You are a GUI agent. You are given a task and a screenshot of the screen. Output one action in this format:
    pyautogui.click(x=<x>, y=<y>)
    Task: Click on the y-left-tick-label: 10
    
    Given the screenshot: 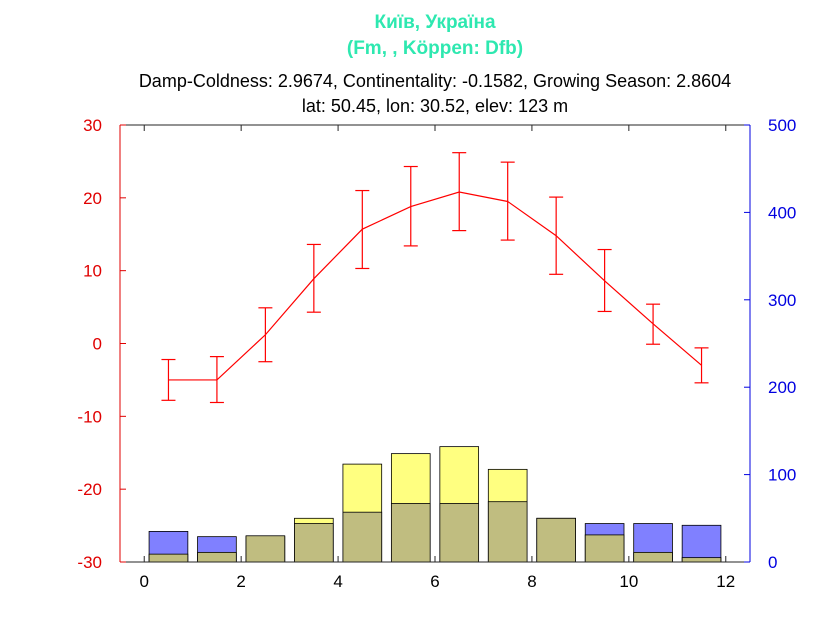 What is the action you would take?
    pyautogui.click(x=92, y=271)
    